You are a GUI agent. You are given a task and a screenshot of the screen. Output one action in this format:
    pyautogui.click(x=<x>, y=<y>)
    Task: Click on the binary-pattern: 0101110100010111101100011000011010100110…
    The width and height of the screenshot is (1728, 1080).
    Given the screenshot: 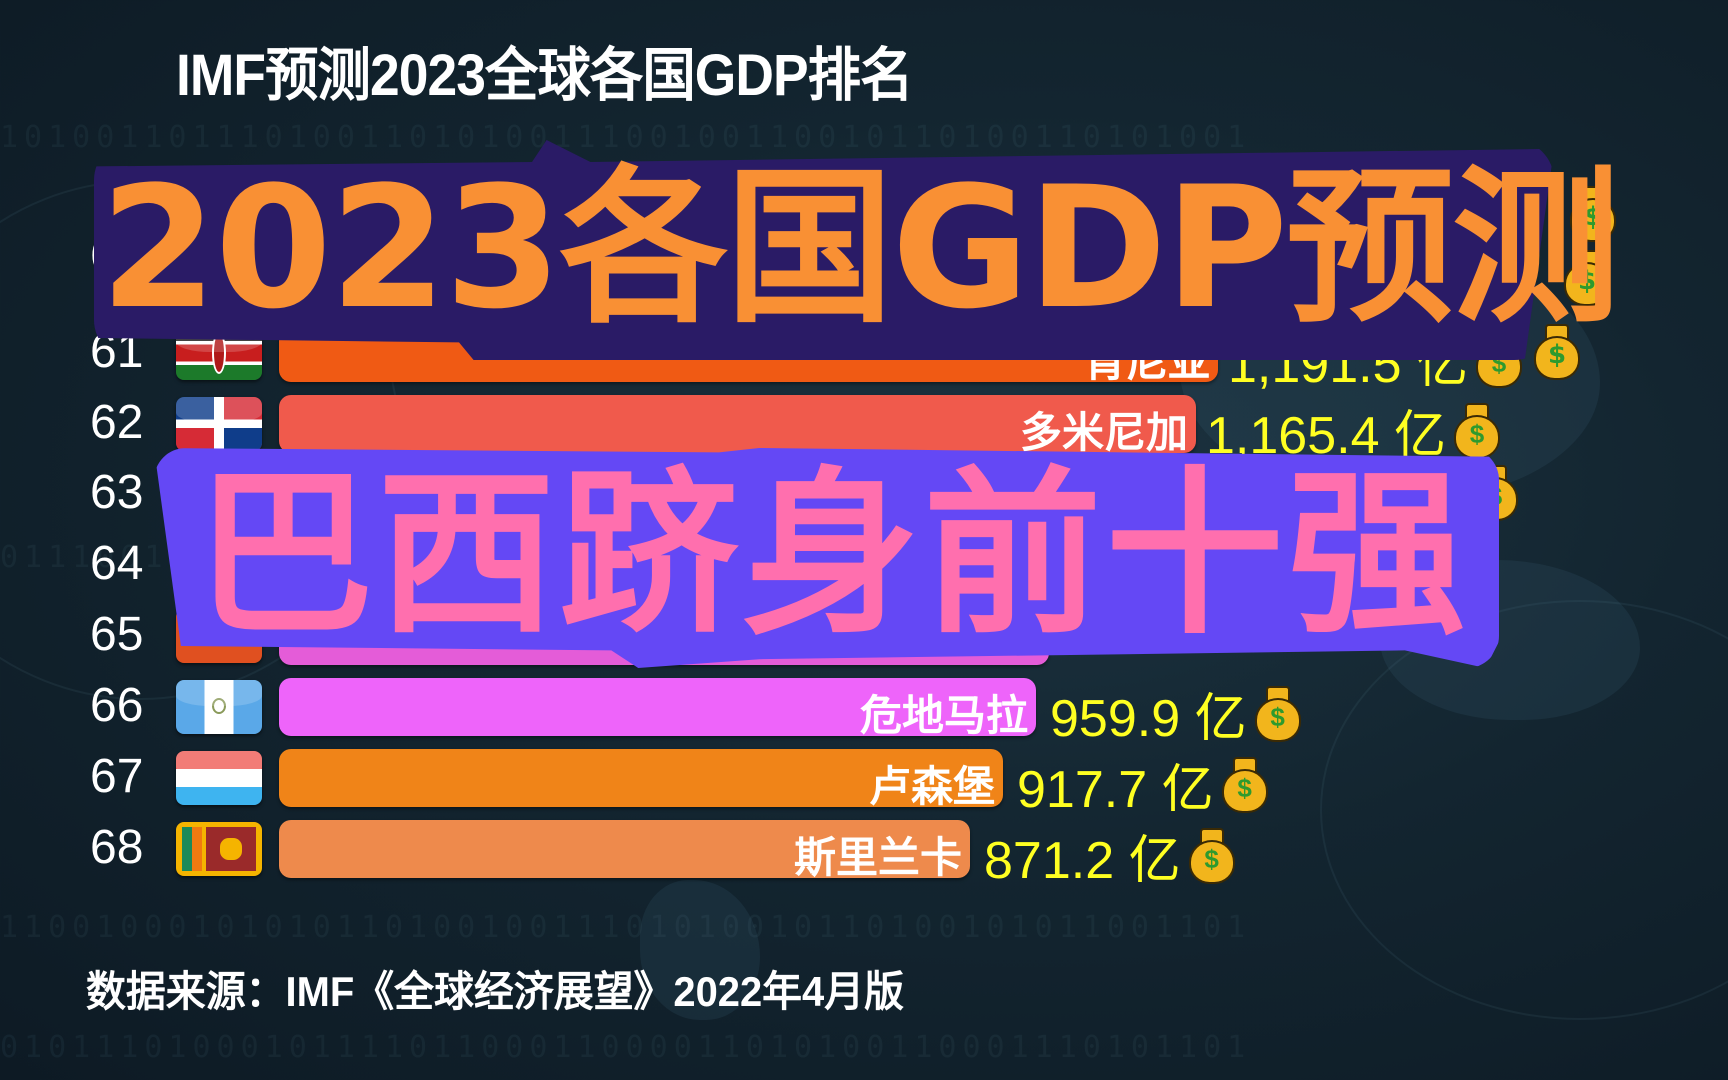 What is the action you would take?
    pyautogui.click(x=626, y=1047)
    